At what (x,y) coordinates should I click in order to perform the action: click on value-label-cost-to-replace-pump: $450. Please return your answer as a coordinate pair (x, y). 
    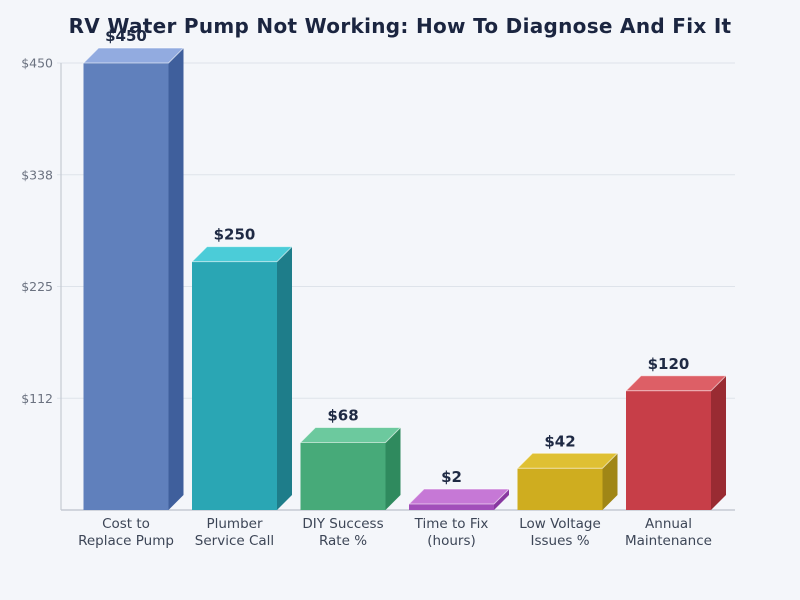
    Looking at the image, I should click on (126, 36).